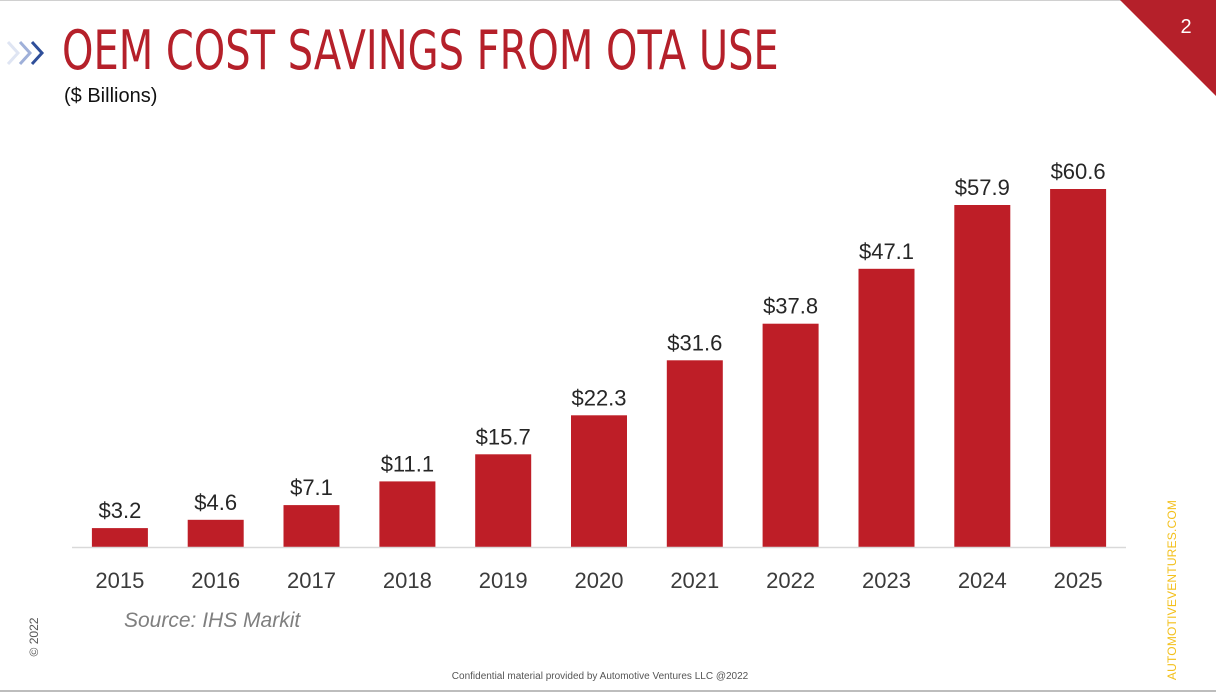 The width and height of the screenshot is (1216, 692). Describe the element at coordinates (1078, 580) in the screenshot. I see `x-tick-label-2025: 2025` at that location.